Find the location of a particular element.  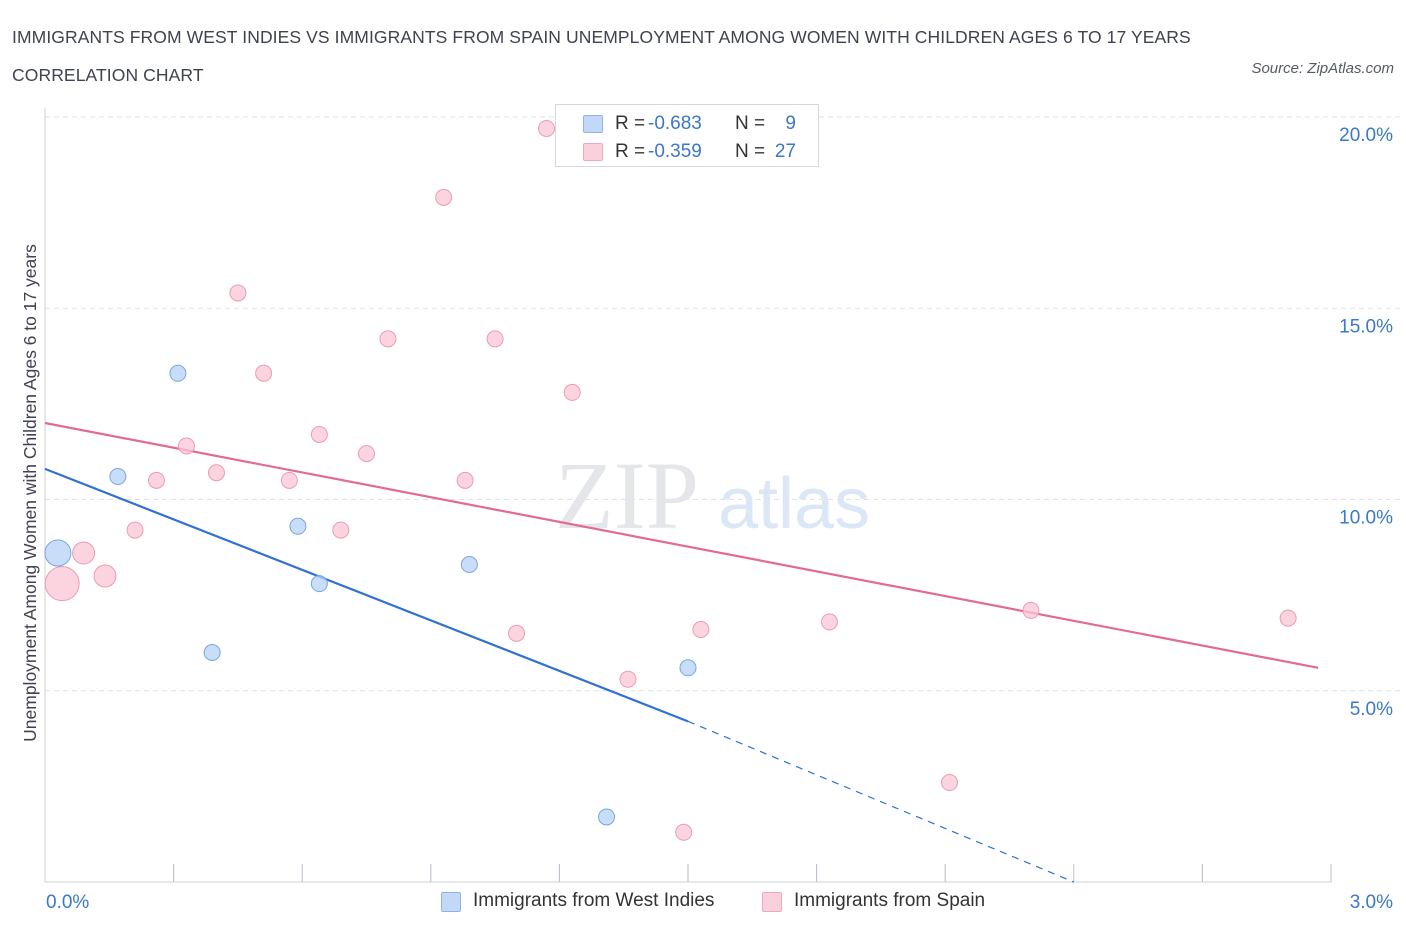

stats-legend-row-spain: R = -0.359 N = 27 is located at coordinates (687, 152).